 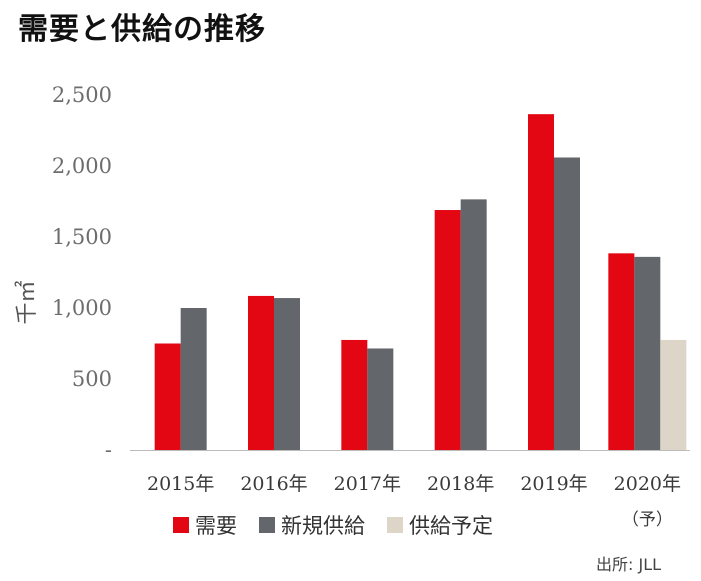 I want to click on legend-swatch-demand, so click(x=181, y=525).